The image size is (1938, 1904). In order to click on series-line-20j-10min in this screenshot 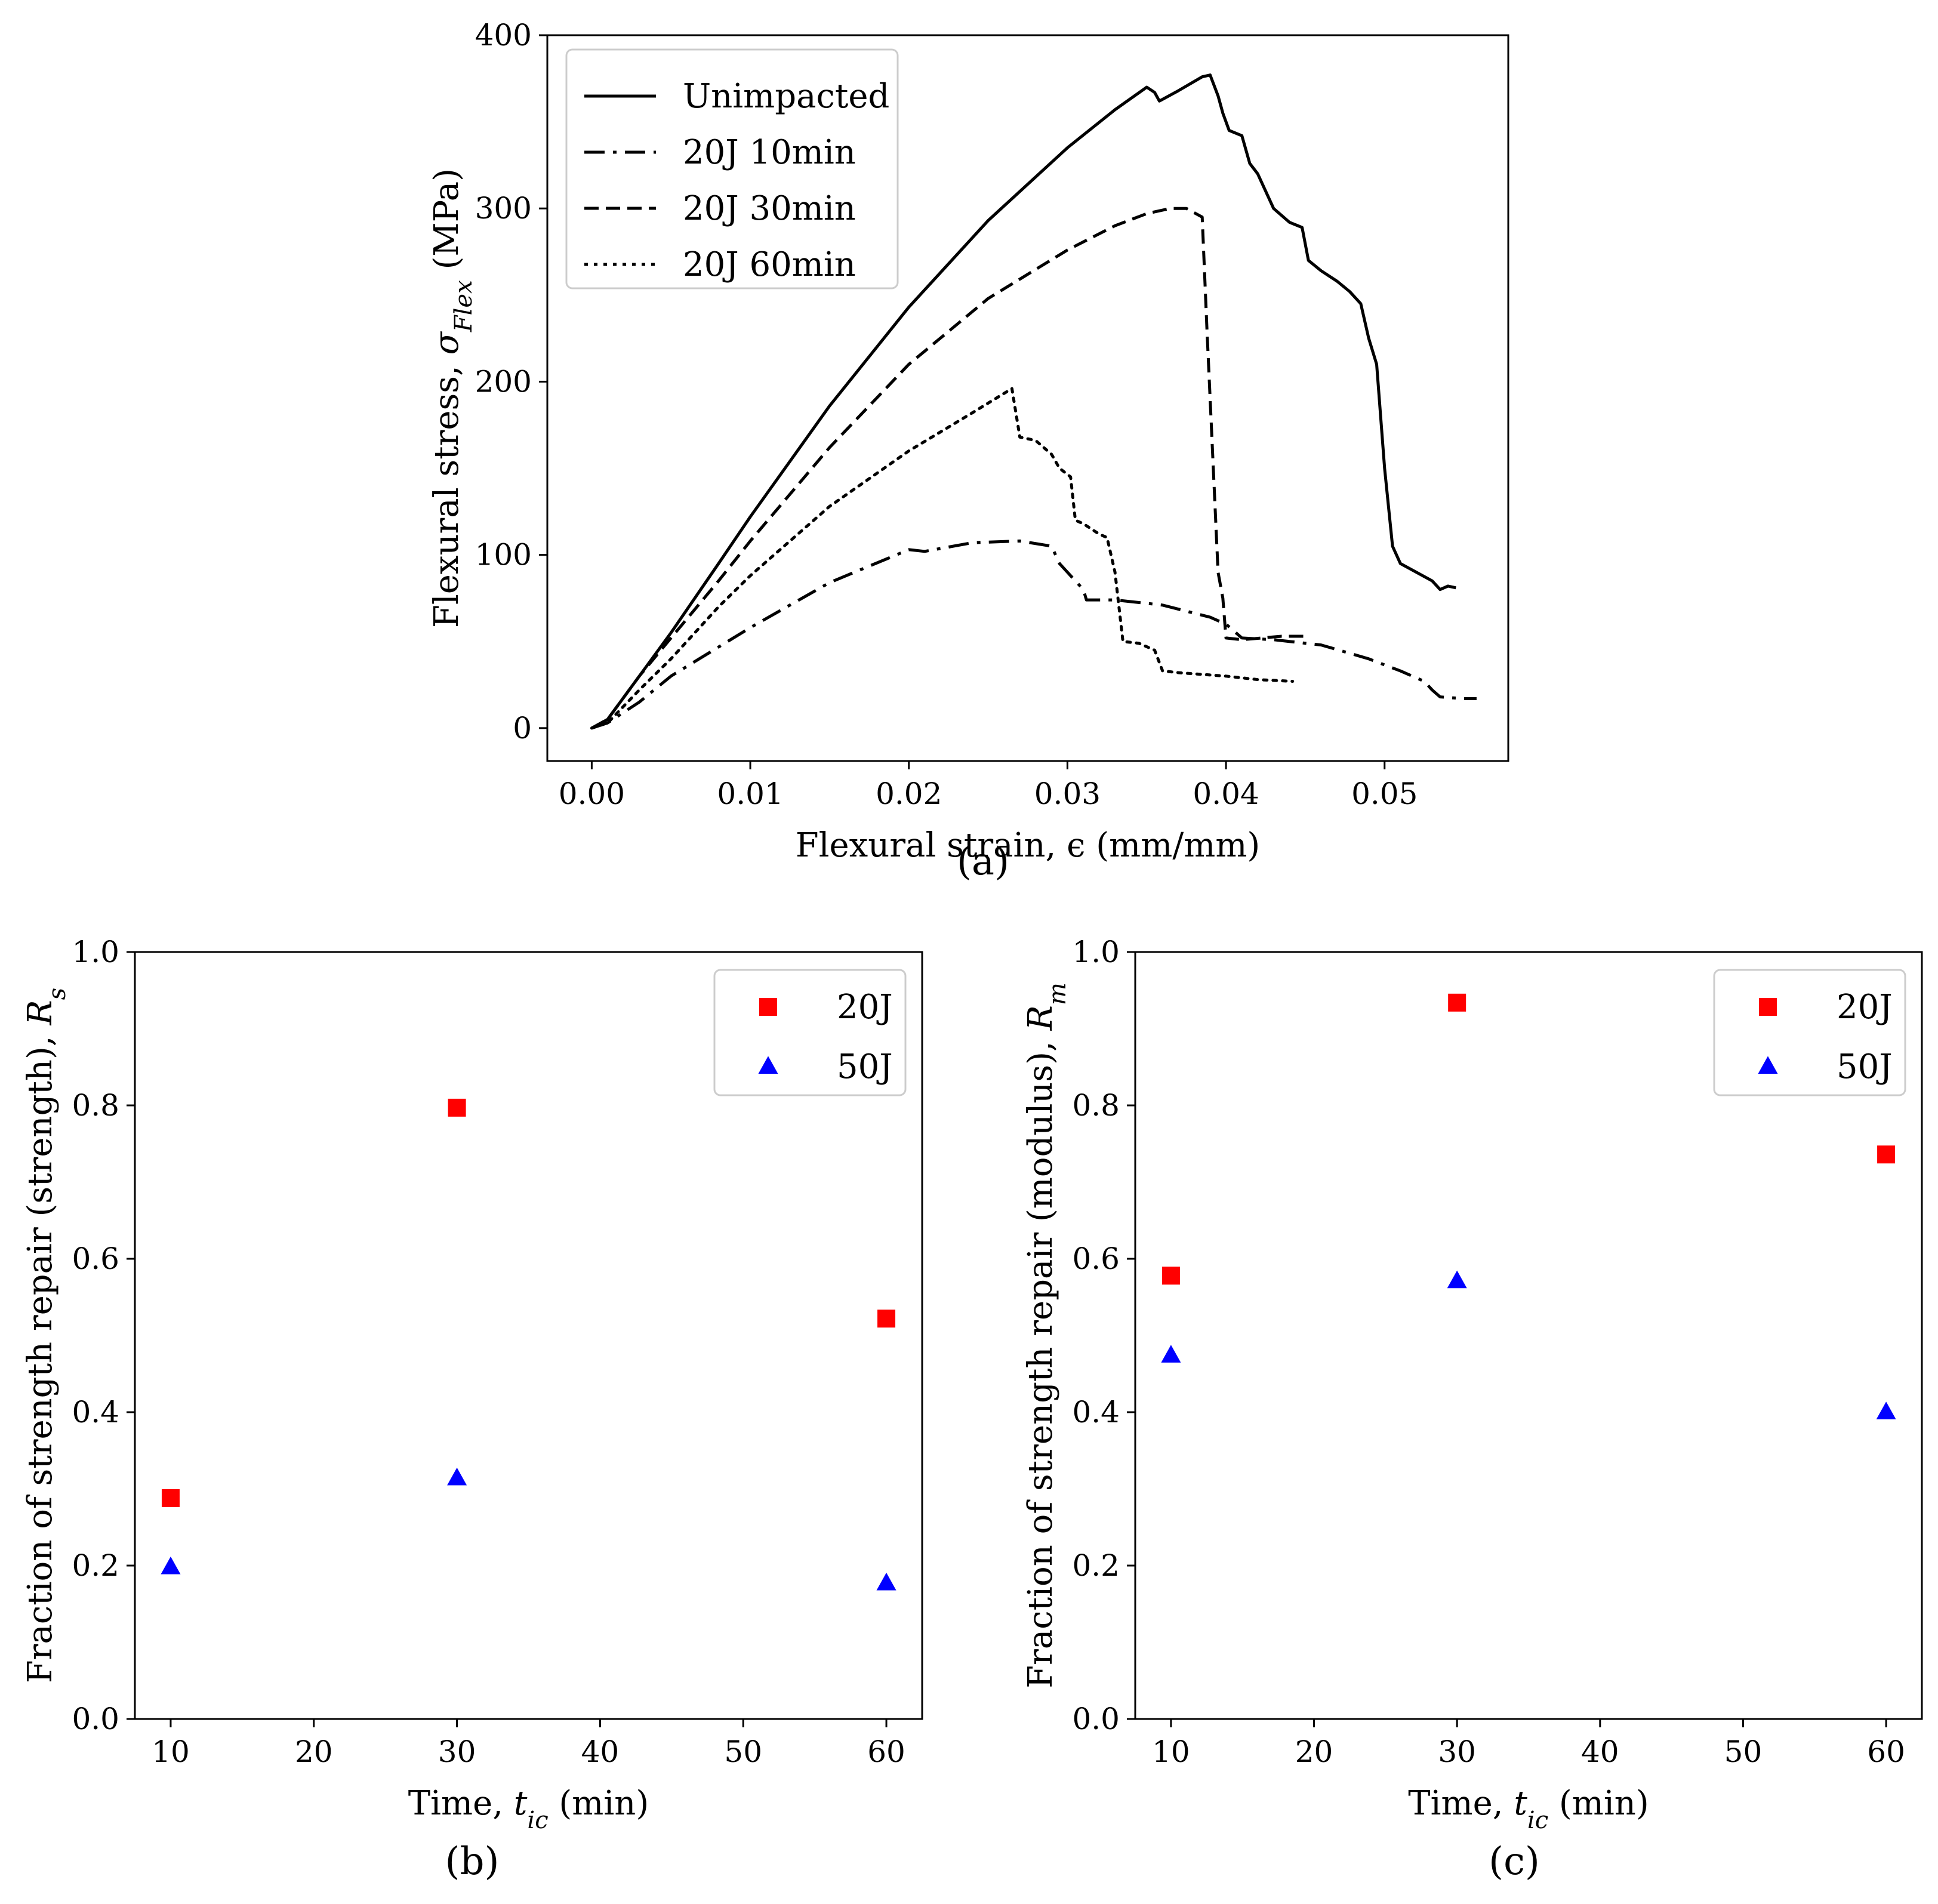, I will do `click(1034, 634)`.